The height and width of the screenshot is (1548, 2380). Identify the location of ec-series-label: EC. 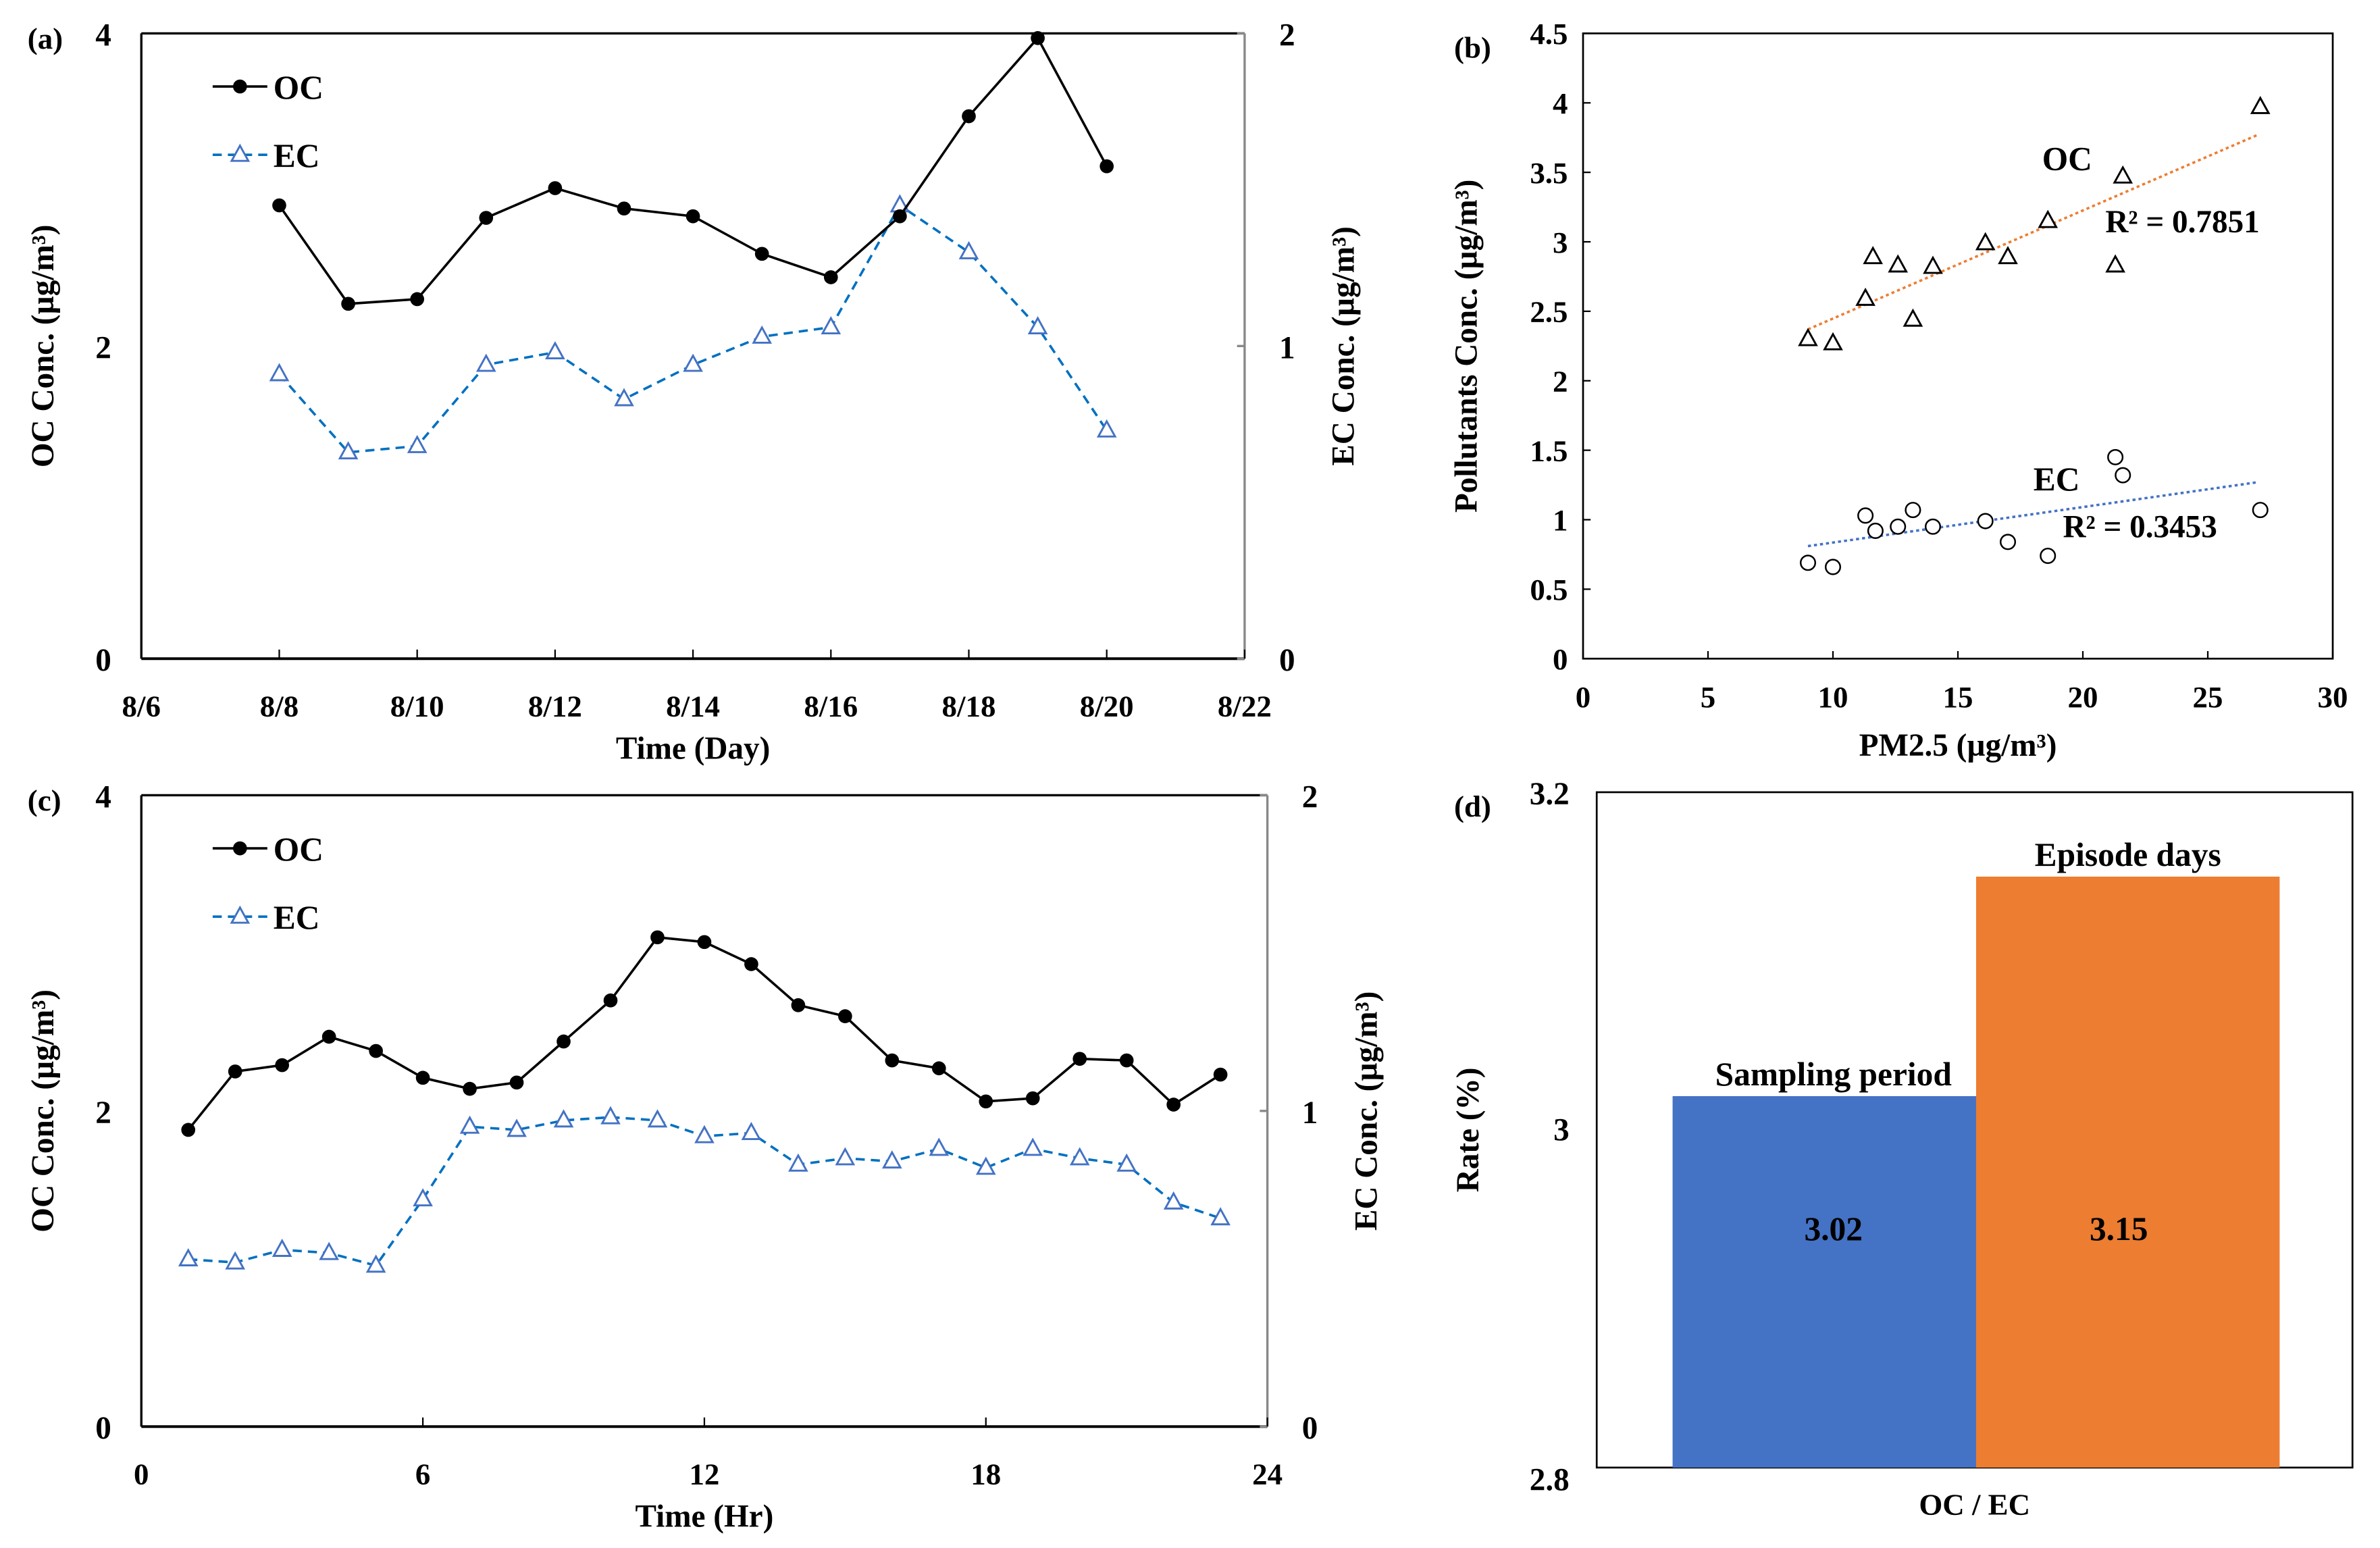
(2057, 479).